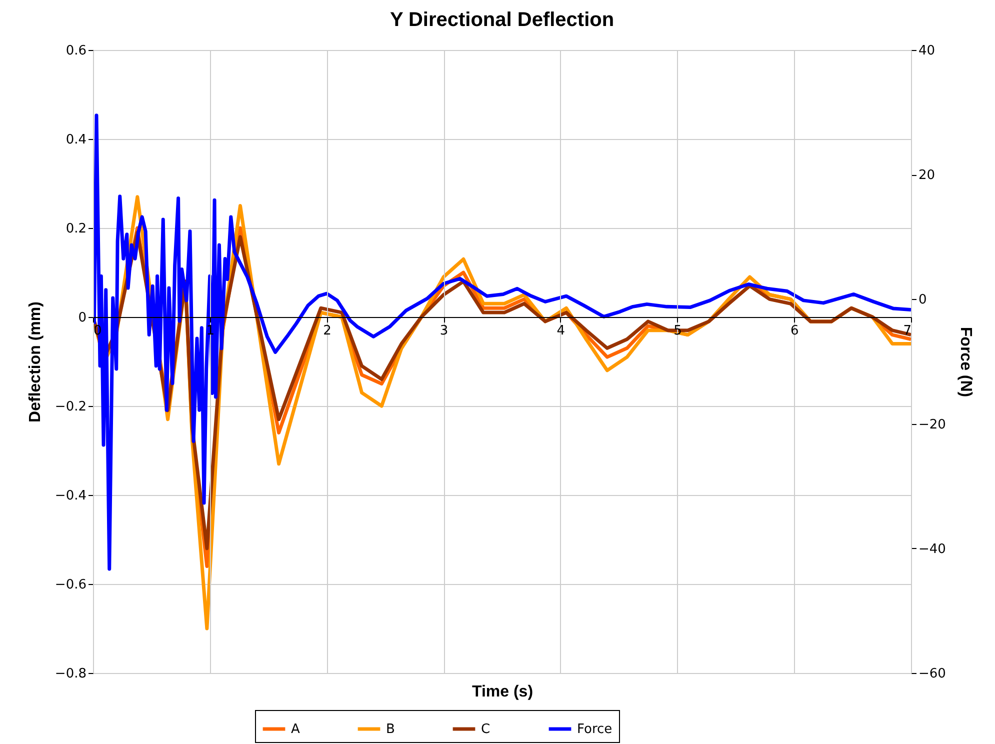 This screenshot has height=744, width=995. Describe the element at coordinates (82, 318) in the screenshot. I see `y-tick-label: 0` at that location.